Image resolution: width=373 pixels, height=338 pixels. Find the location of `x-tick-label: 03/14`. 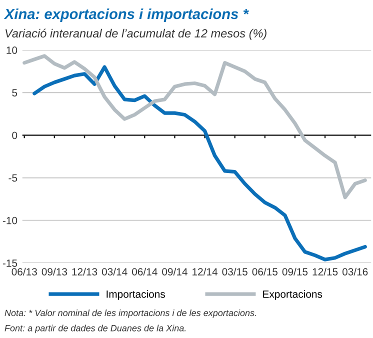

x-tick-label: 03/14 is located at coordinates (115, 272).